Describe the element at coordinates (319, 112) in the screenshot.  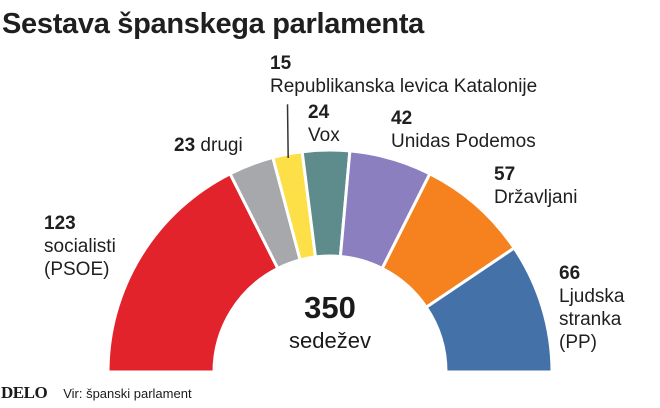
I see `value-label-vox: 24` at that location.